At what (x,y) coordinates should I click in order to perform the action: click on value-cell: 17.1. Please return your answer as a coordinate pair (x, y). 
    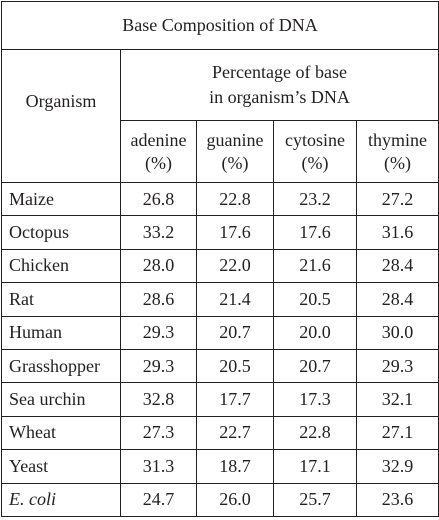
    Looking at the image, I should click on (315, 466).